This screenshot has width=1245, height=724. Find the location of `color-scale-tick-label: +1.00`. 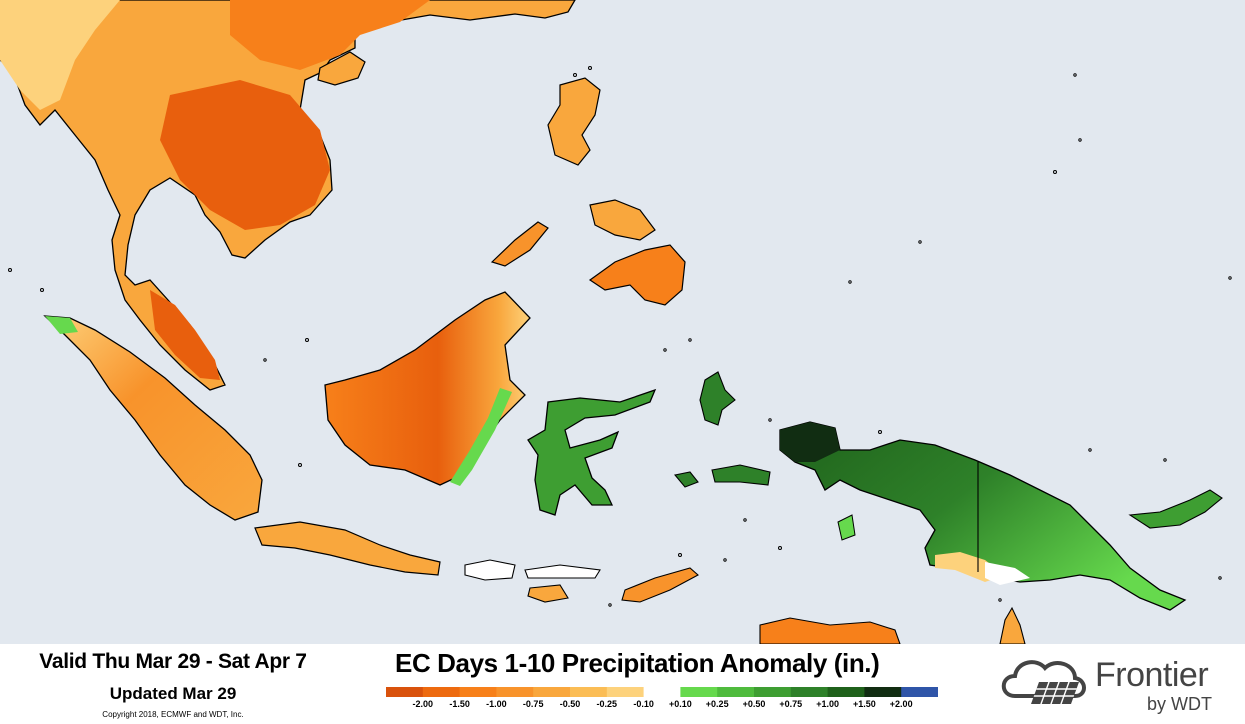

color-scale-tick-label: +1.00 is located at coordinates (827, 704).